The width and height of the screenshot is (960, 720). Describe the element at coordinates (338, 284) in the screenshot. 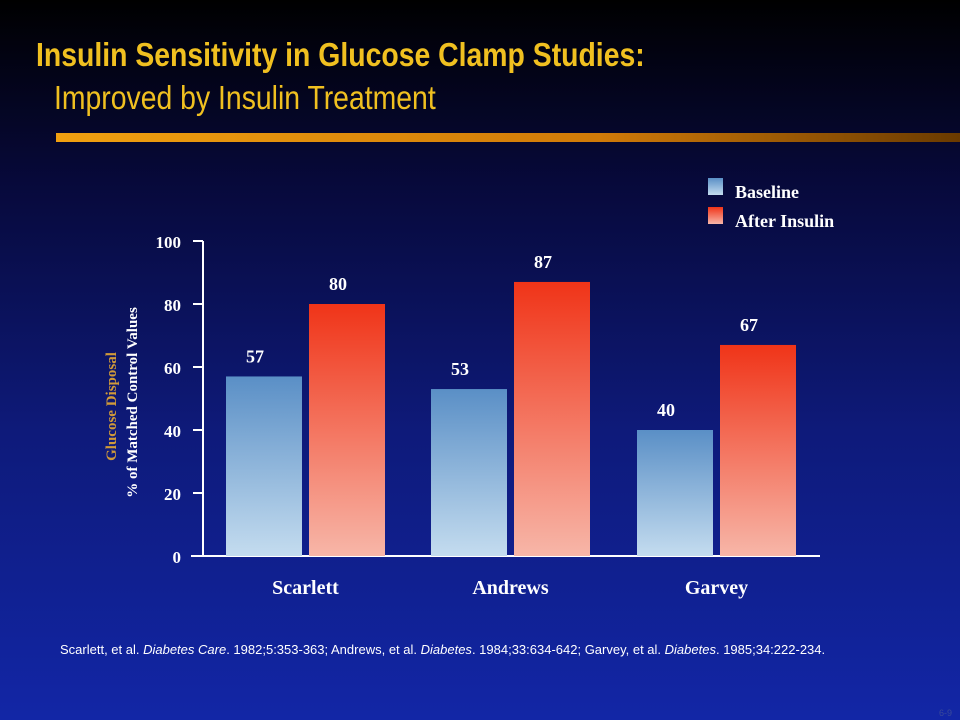

I see `data-label: 80` at that location.